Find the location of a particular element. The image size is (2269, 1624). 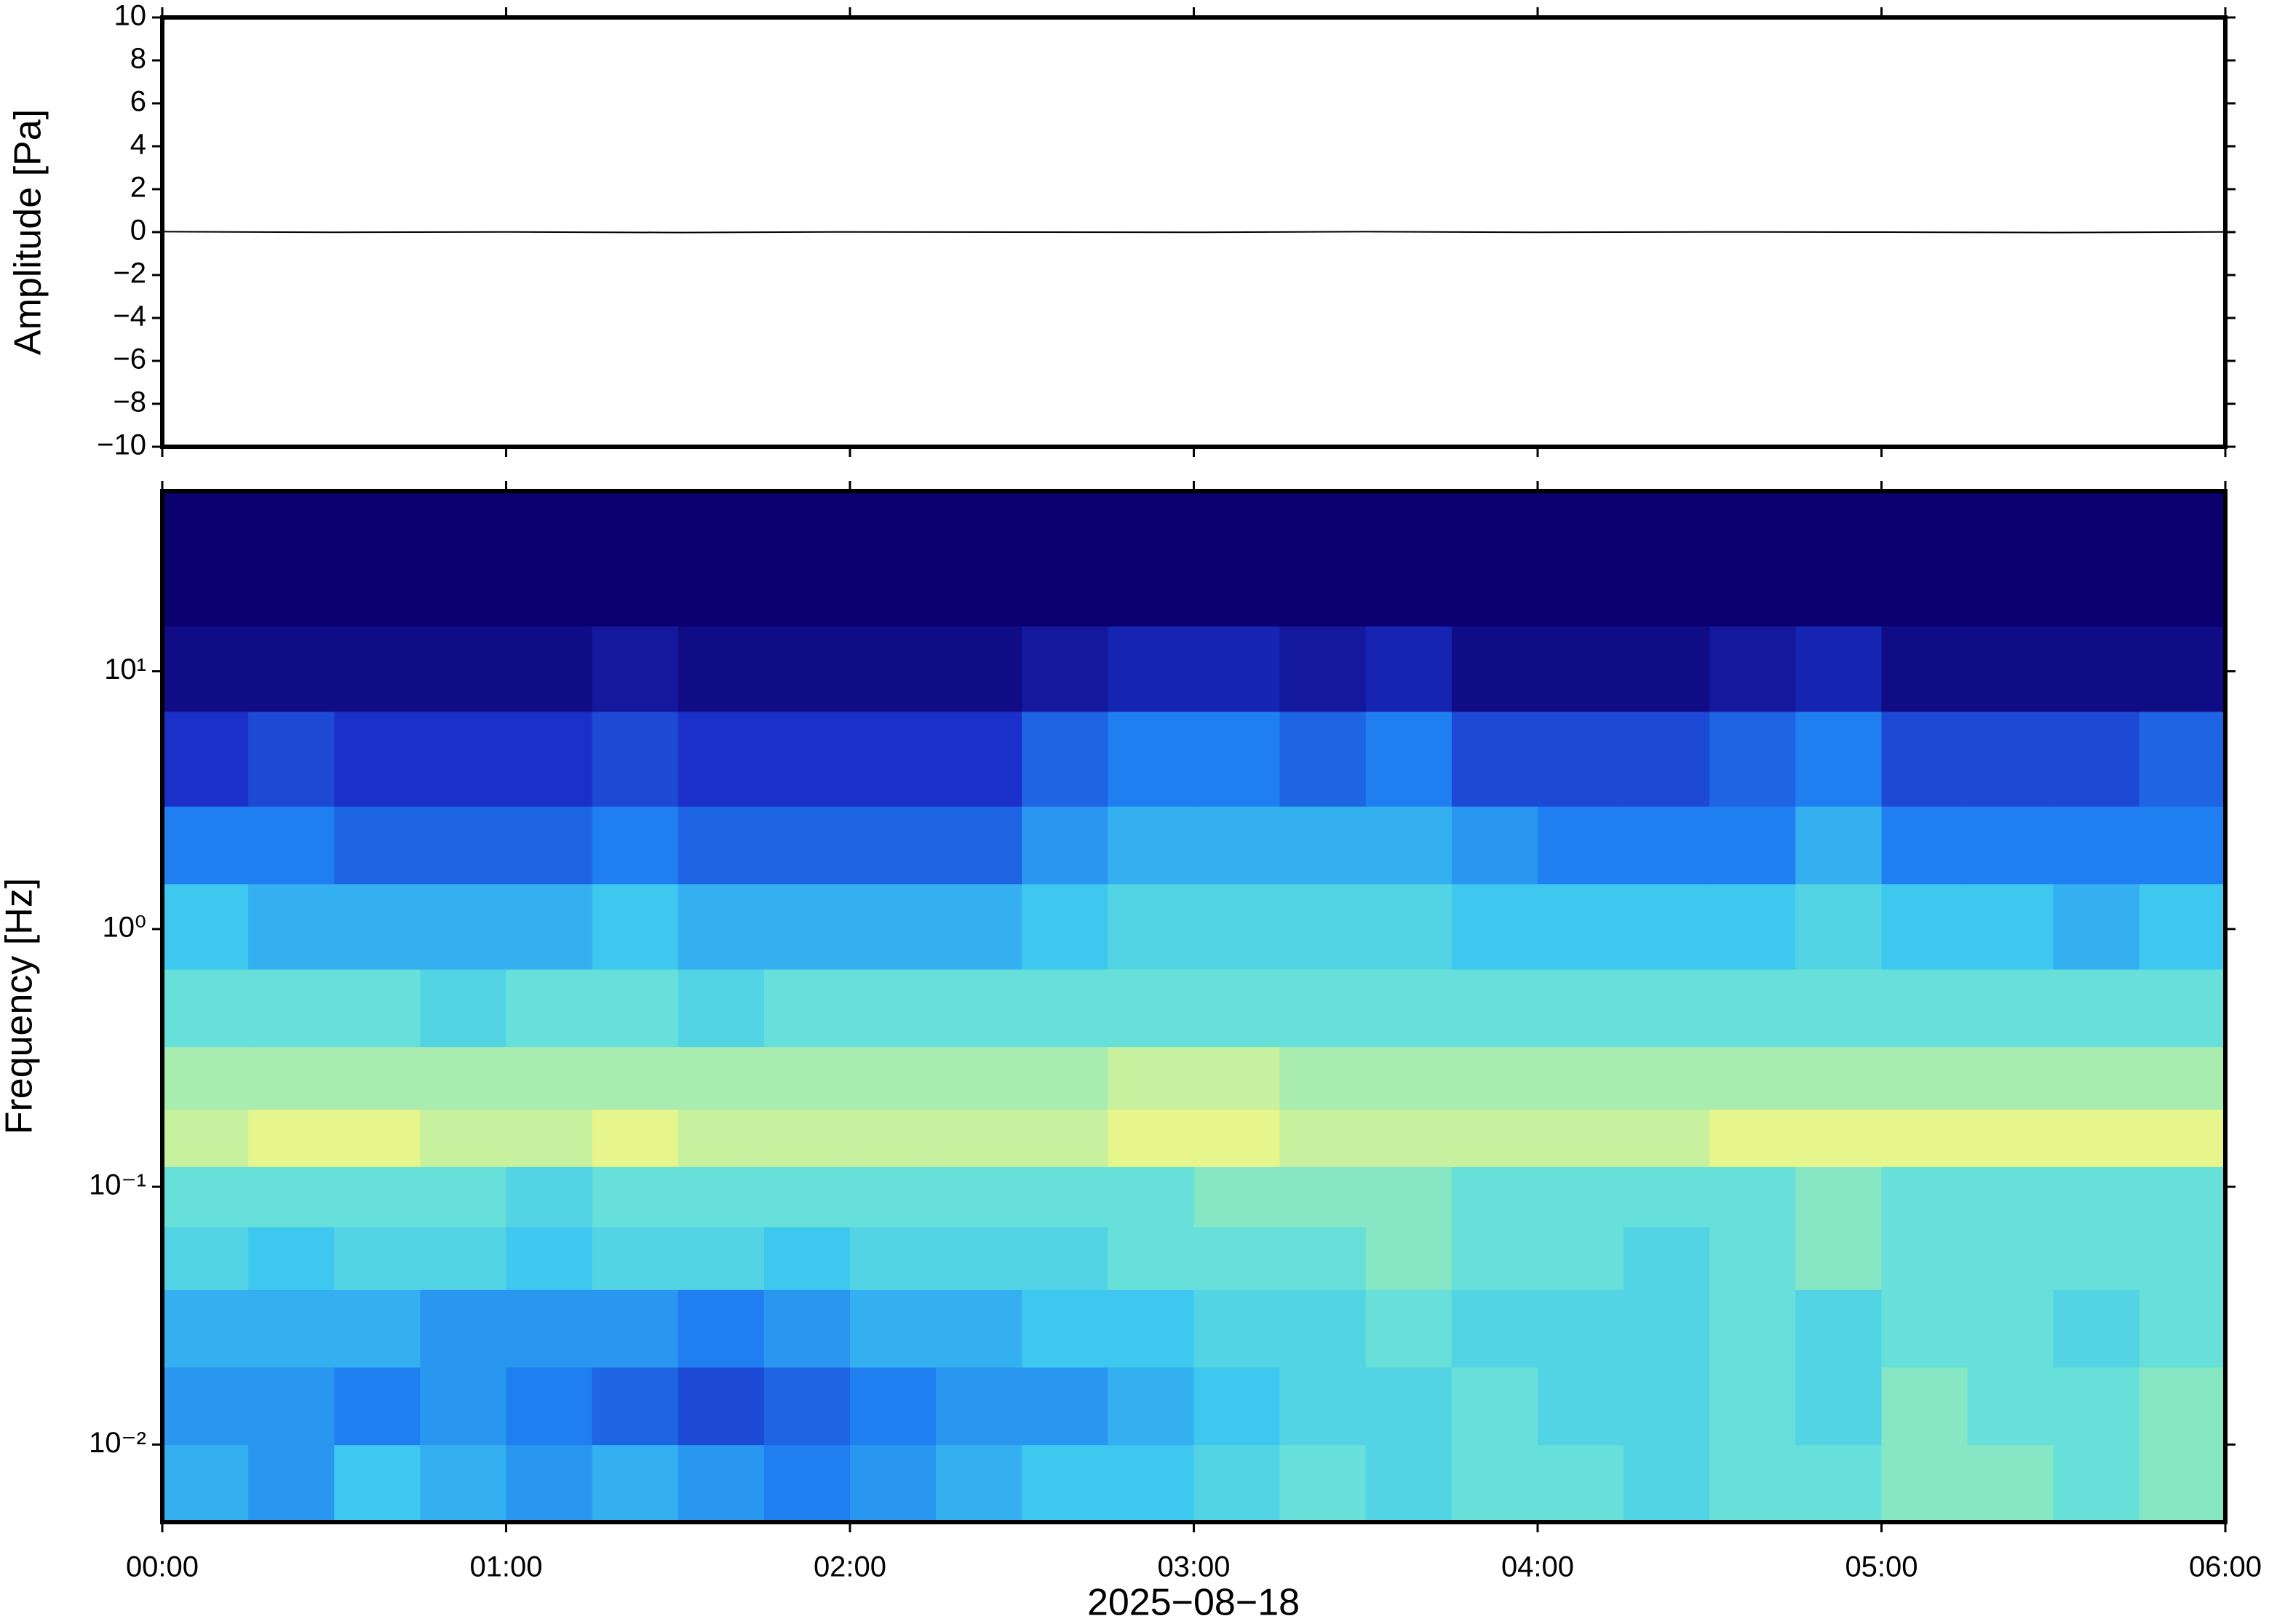

x-tick-label: 00:00 is located at coordinates (163, 1567).